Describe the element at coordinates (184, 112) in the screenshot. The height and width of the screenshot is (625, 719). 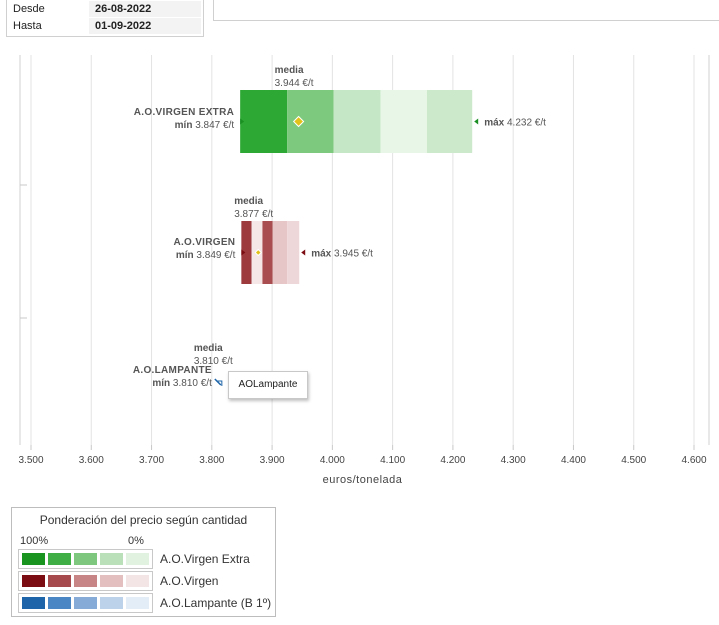
I see `series-name: A.O.VIRGEN EXTRA` at that location.